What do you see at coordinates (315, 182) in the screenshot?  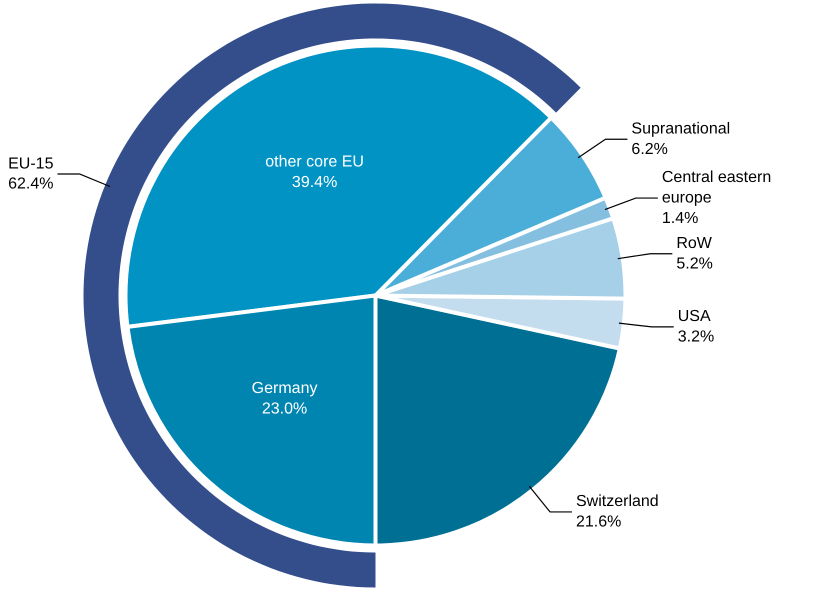 I see `data-label: 39.4%` at bounding box center [315, 182].